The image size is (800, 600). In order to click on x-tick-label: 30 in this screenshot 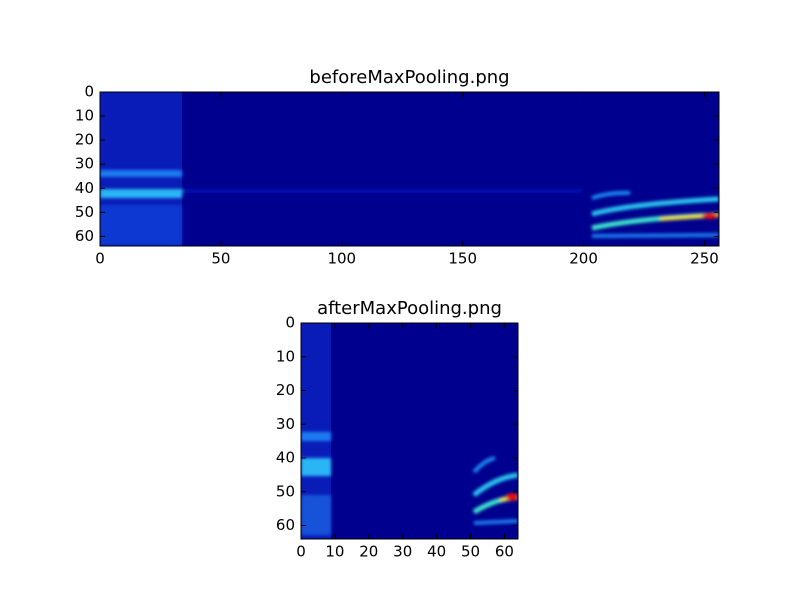, I will do `click(402, 552)`.